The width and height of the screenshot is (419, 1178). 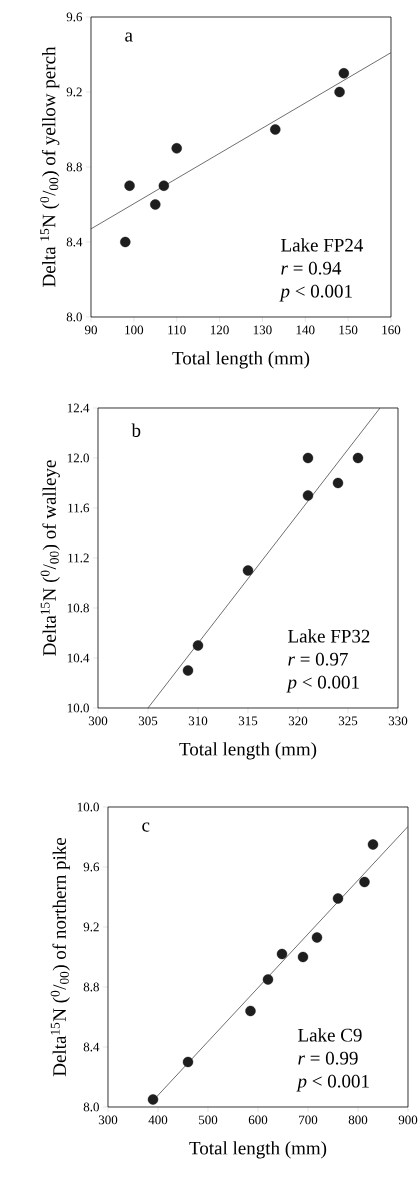 What do you see at coordinates (50, 166) in the screenshot?
I see `y-axis-title: Delta $^{15}$N ($^{0}$/$_{00}$) of yellow perch` at bounding box center [50, 166].